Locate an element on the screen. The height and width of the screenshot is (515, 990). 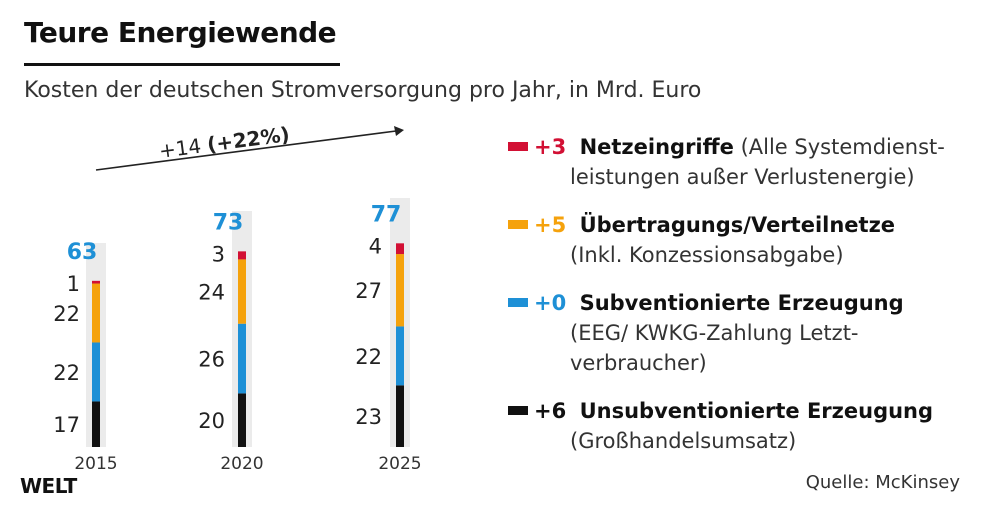
legend-delta: +5 is located at coordinates (550, 225).